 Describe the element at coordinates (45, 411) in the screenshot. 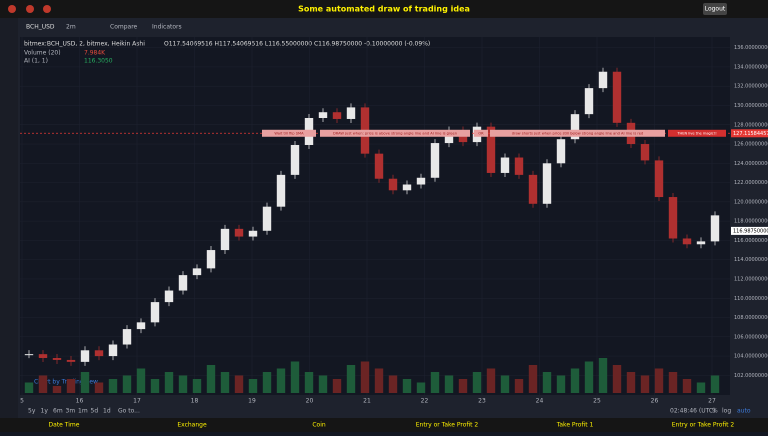

I see `range-button: 1y` at that location.